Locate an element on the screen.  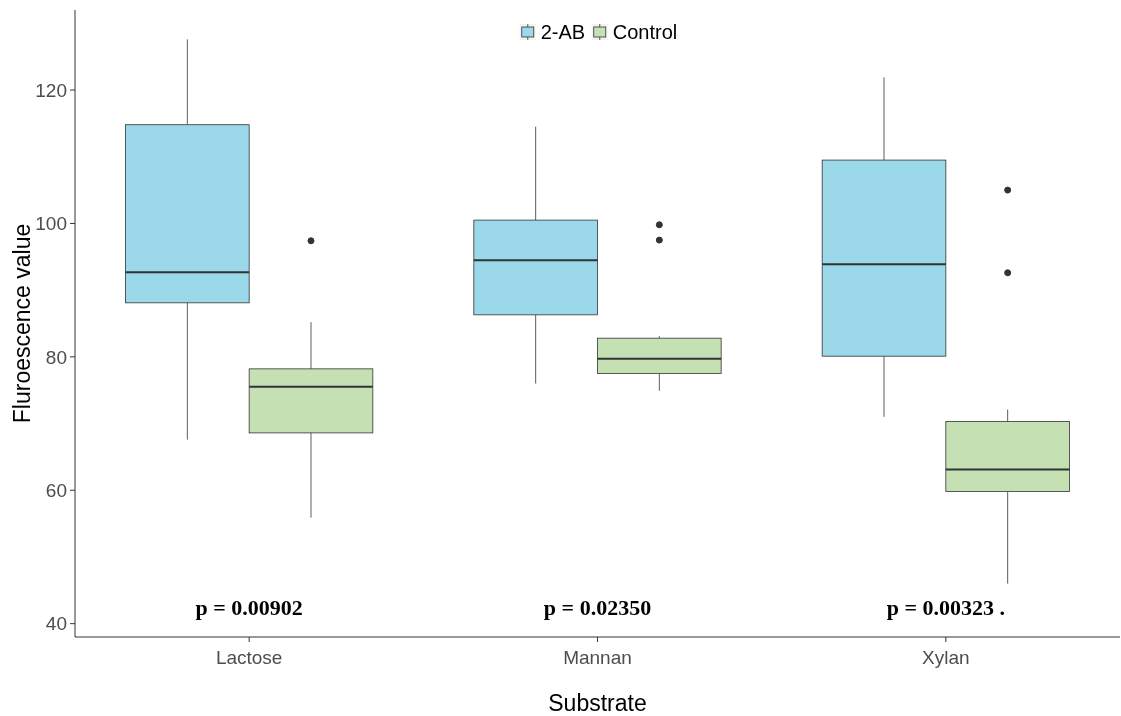
x-tick-label: Lactose is located at coordinates (249, 657).